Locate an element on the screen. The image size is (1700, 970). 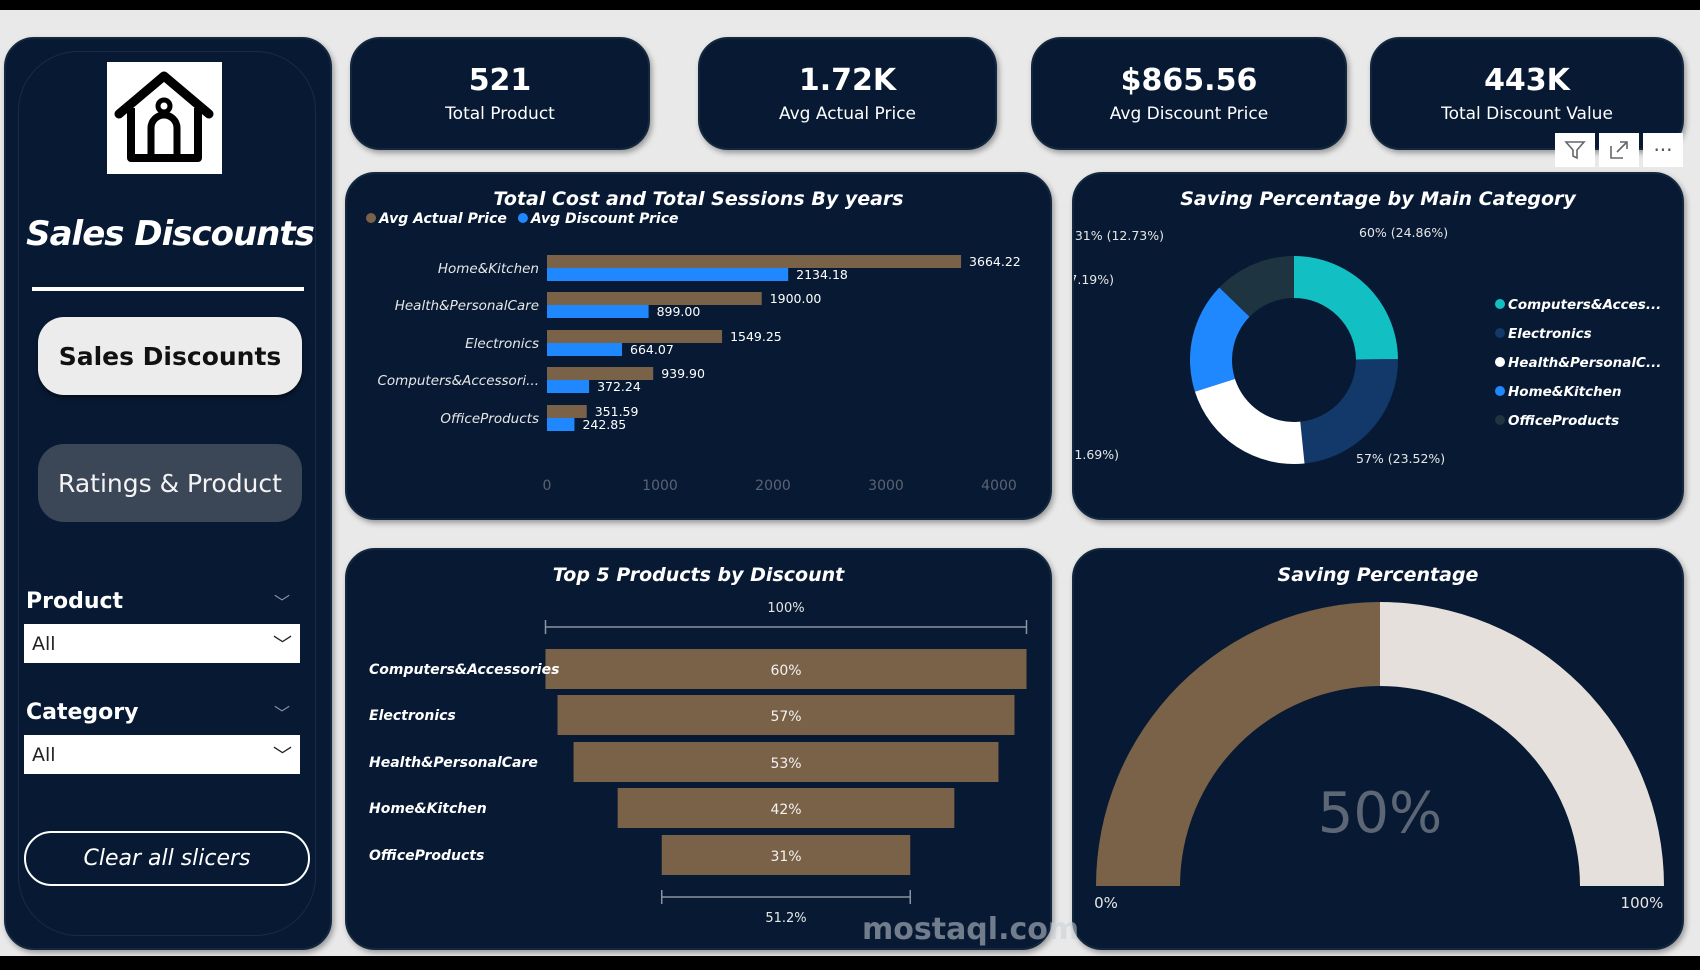
legend-label: Avg Discount Price is located at coordinates (604, 219).